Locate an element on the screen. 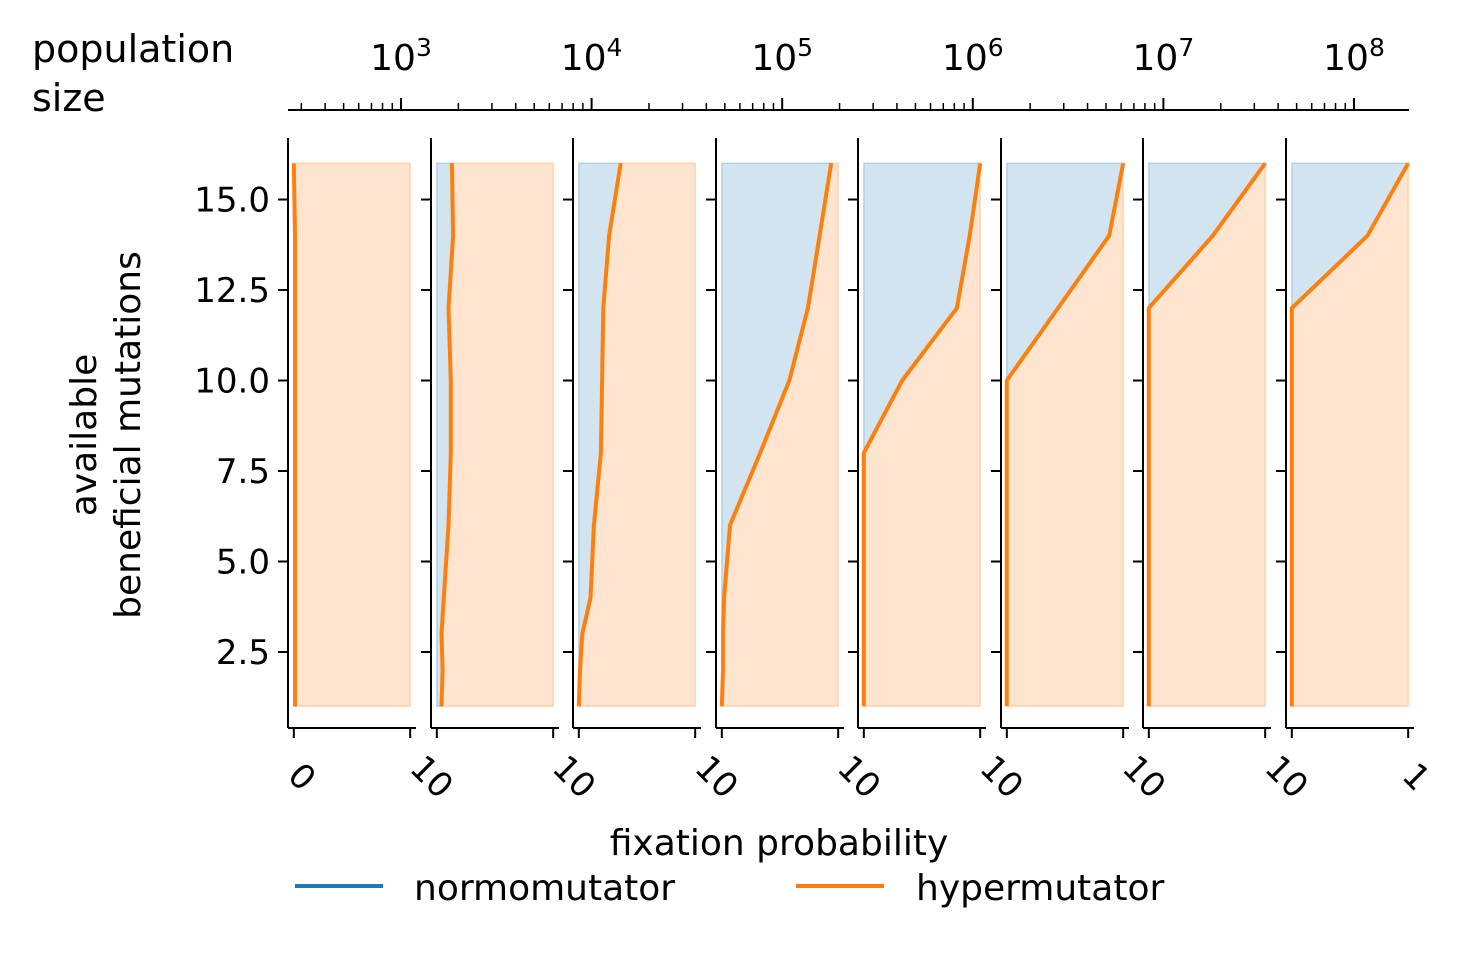 The width and height of the screenshot is (1461, 957). top-tick-label: 103 is located at coordinates (401, 56).